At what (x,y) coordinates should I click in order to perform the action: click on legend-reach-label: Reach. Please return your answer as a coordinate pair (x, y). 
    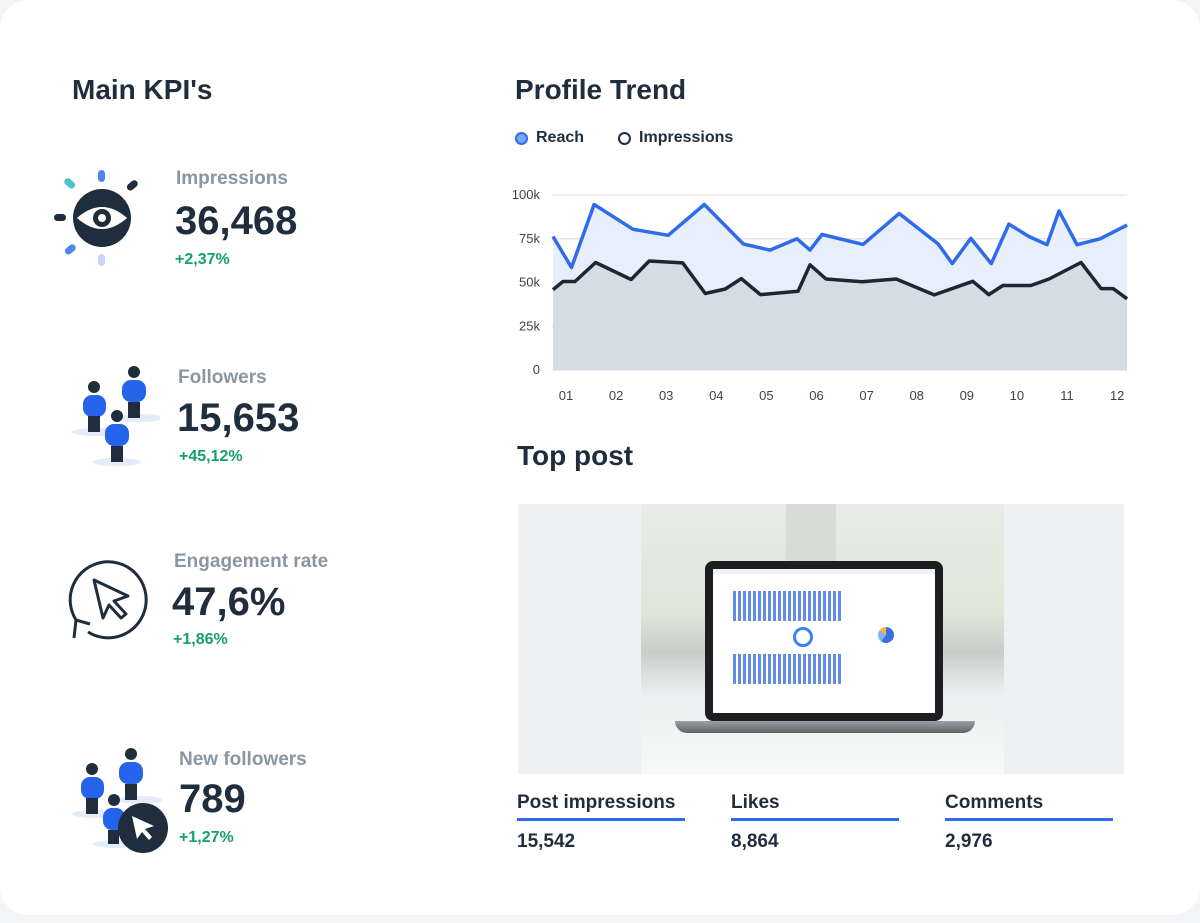
    Looking at the image, I should click on (560, 137).